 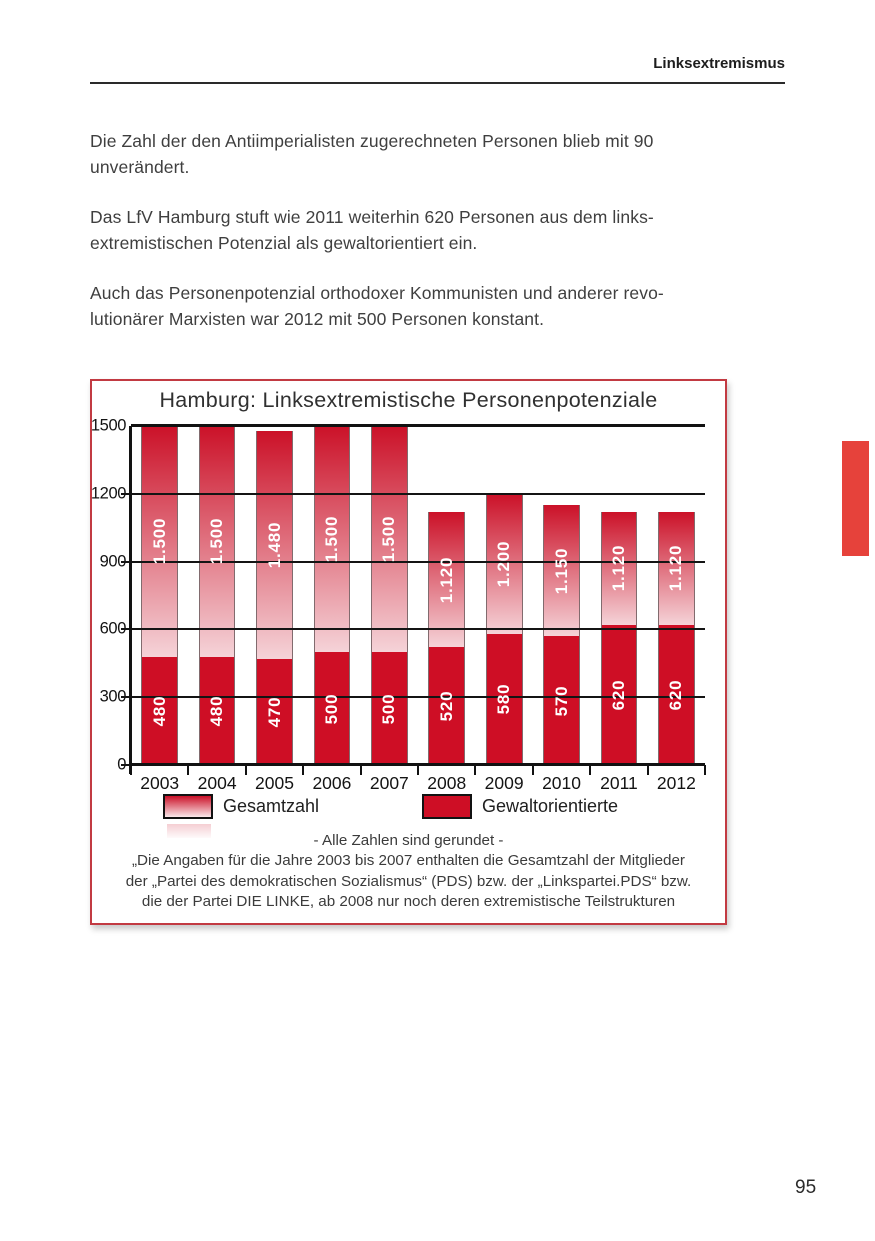 I want to click on bar-group-2009: 1.200 580, so click(x=503, y=595).